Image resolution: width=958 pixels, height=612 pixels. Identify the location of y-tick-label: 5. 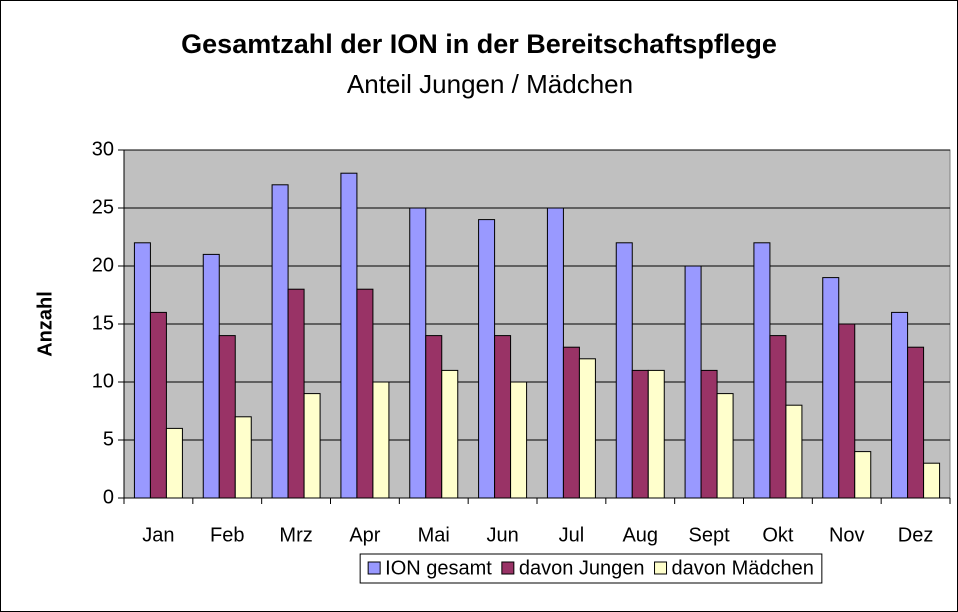
(108, 439).